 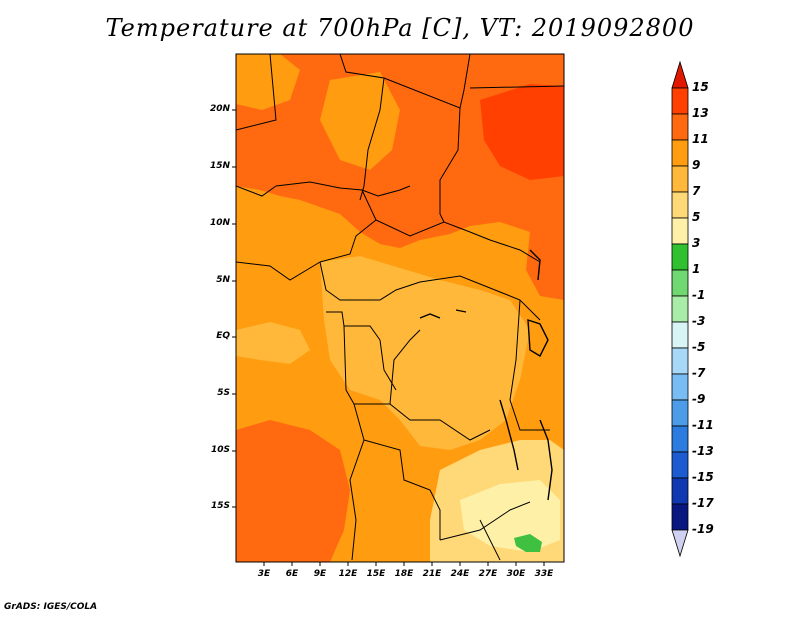 What do you see at coordinates (516, 574) in the screenshot?
I see `lon-label-30e: 30E` at bounding box center [516, 574].